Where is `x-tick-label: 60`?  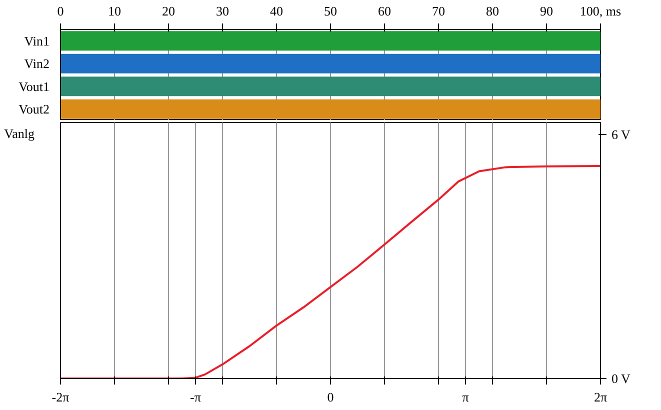
x-tick-label: 60 is located at coordinates (384, 11).